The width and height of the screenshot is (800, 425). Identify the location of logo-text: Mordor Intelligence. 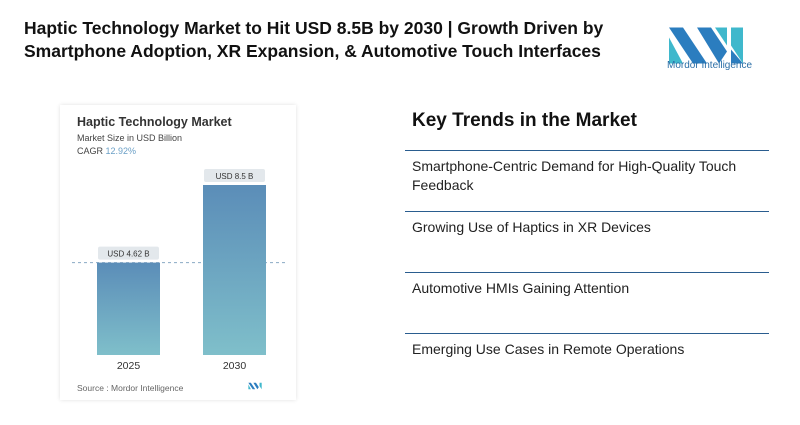
(710, 65).